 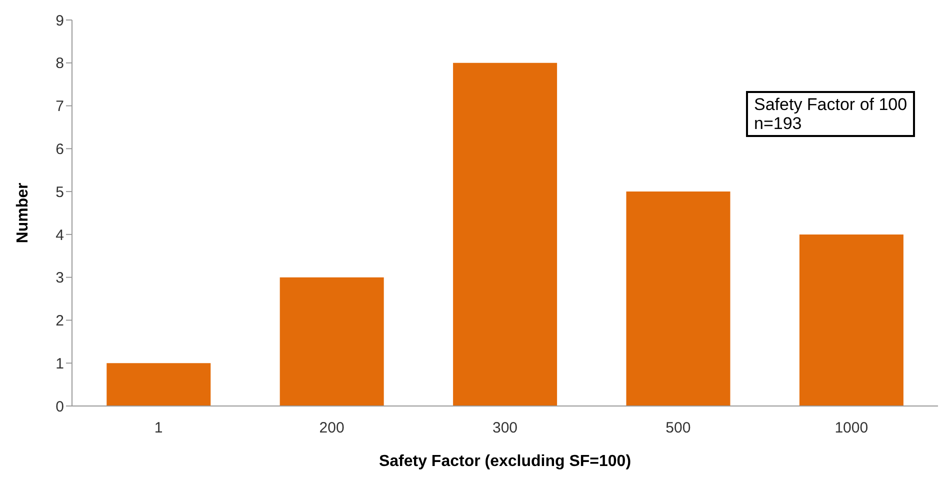 I want to click on y-tick-label: 6, so click(x=60, y=149).